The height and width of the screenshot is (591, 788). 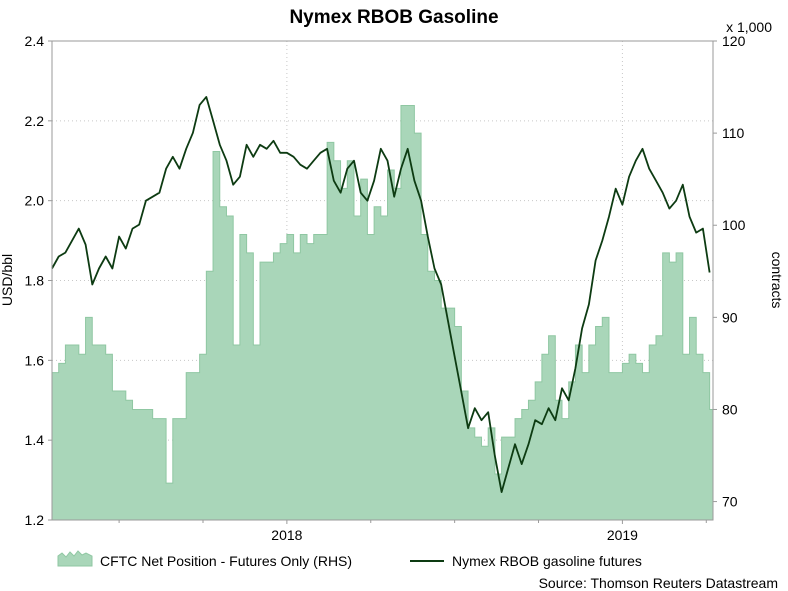 What do you see at coordinates (734, 225) in the screenshot?
I see `right-tick-label: 100` at bounding box center [734, 225].